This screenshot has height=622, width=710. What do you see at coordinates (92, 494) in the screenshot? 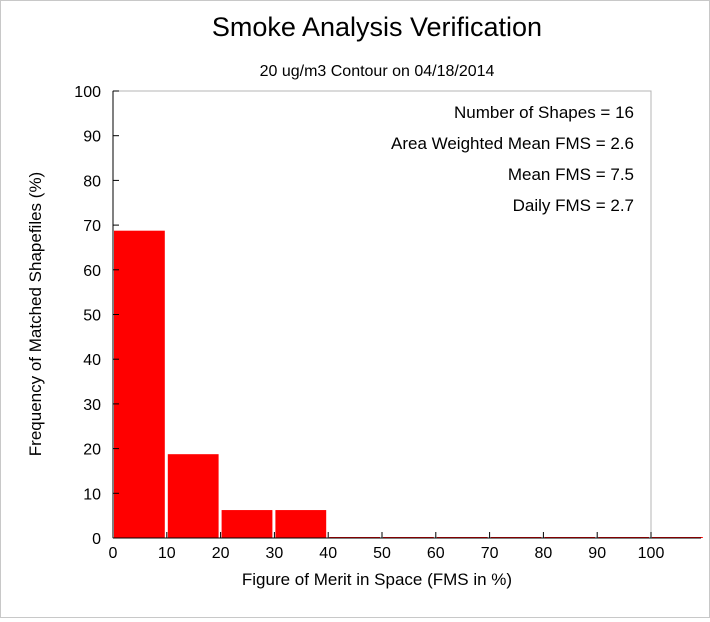
I see `y-tick-label: 10` at bounding box center [92, 494].